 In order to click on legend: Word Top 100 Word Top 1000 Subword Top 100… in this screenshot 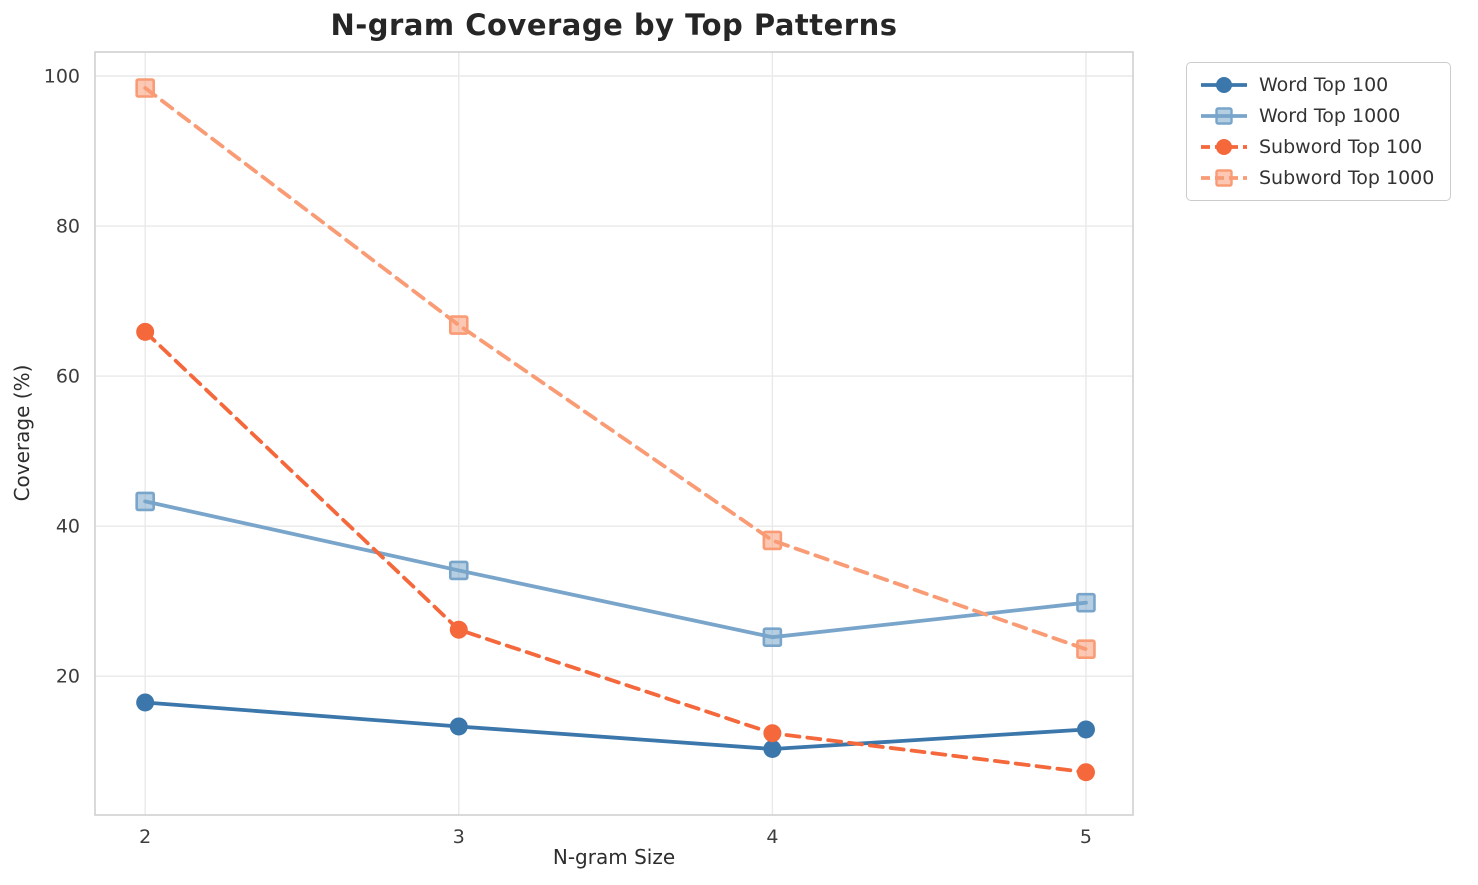, I will do `click(1319, 131)`.